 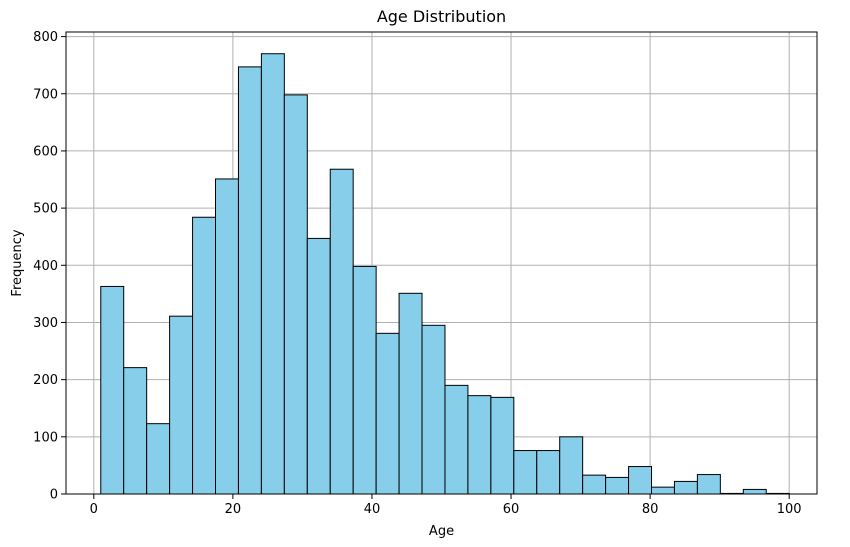 What do you see at coordinates (446, 505) in the screenshot?
I see `x-axis-ticks: 0 20 40 60 80 100` at bounding box center [446, 505].